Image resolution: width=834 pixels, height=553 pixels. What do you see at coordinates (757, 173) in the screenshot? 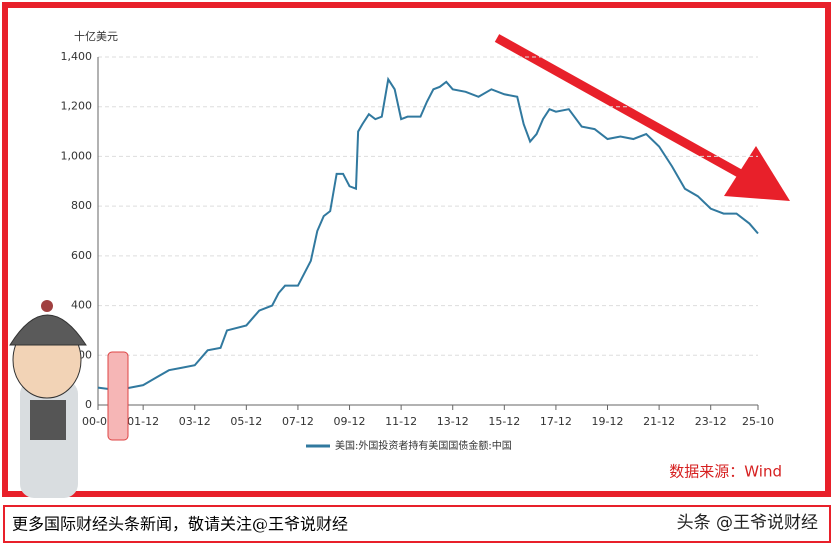
I see `arrow-head` at bounding box center [757, 173].